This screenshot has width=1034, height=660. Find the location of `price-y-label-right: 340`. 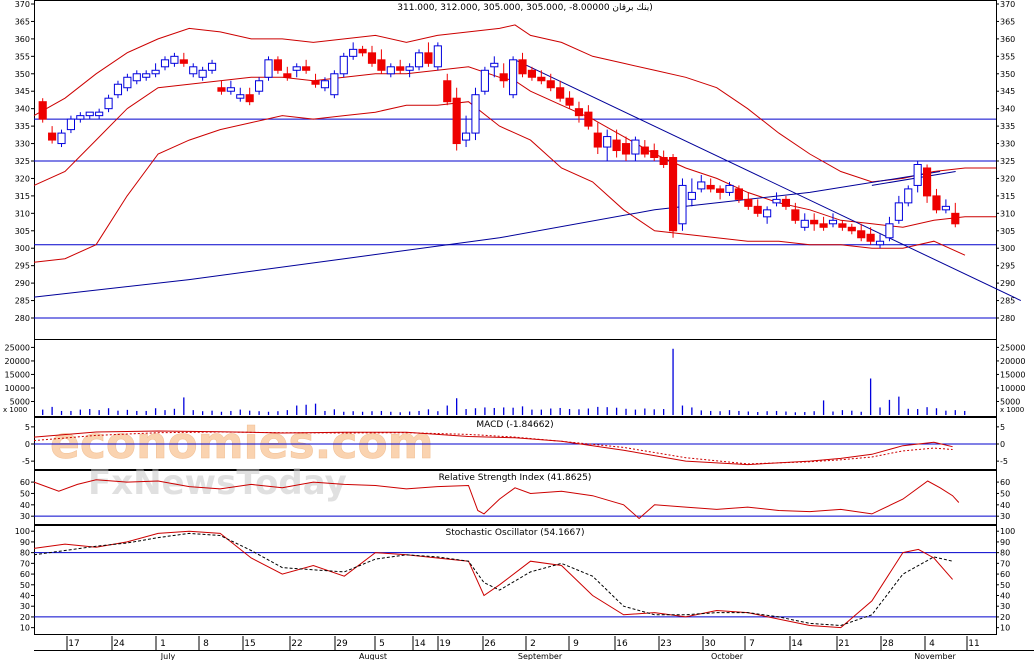

price-y-label-right: 340 is located at coordinates (1007, 109).